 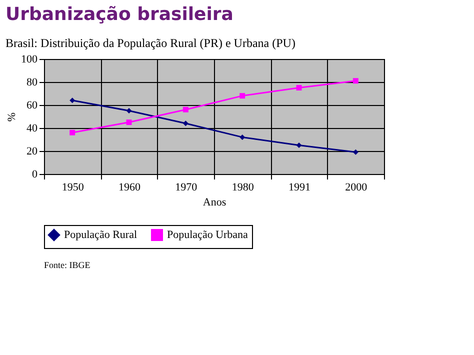 I want to click on chart-subtitle: Brasil: Distribuição da População Rural (PR) e Urbana (PU), so click(x=151, y=43).